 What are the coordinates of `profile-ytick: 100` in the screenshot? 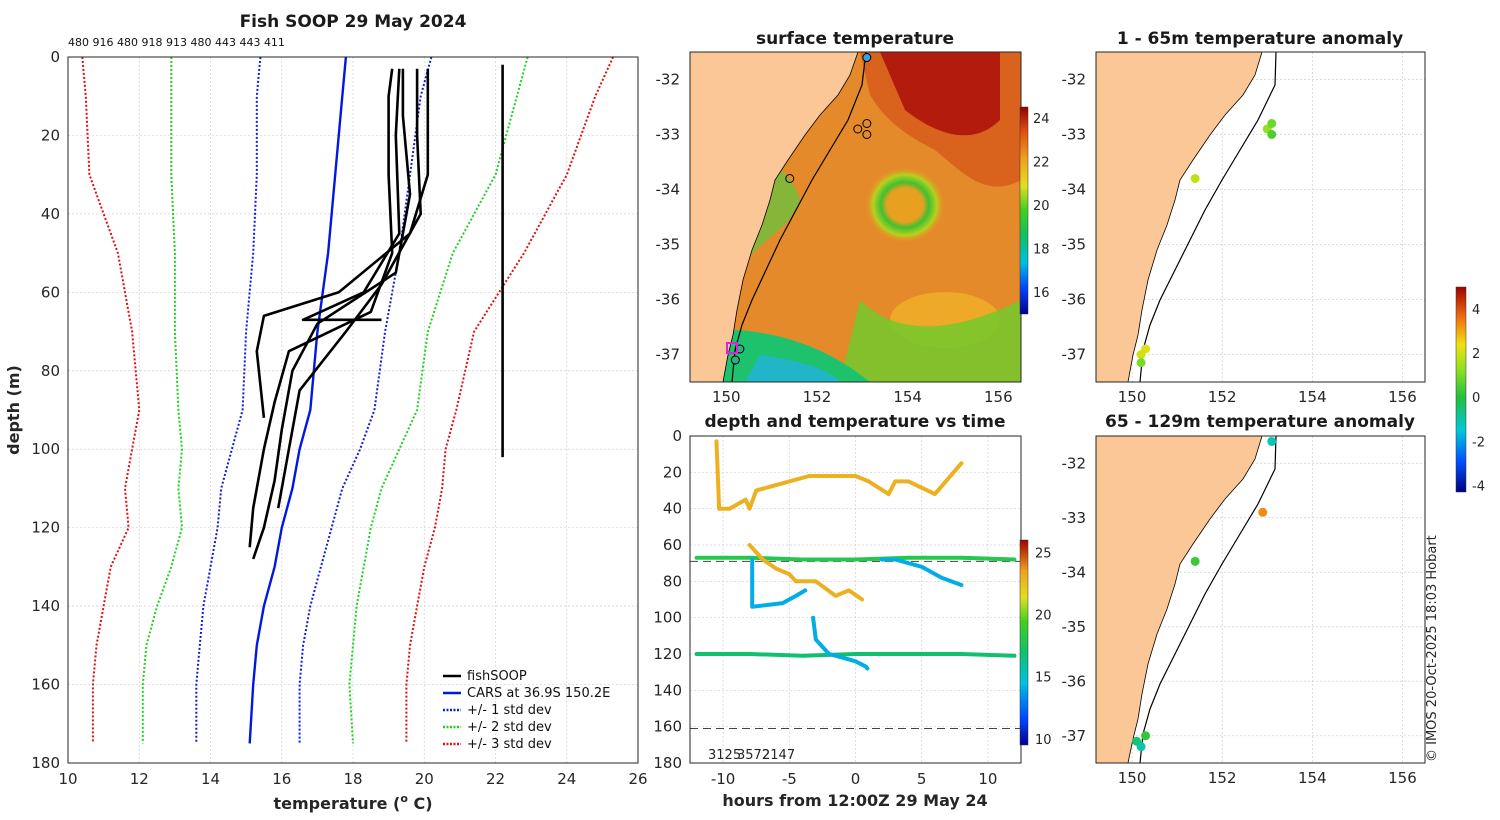 It's located at (45, 449).